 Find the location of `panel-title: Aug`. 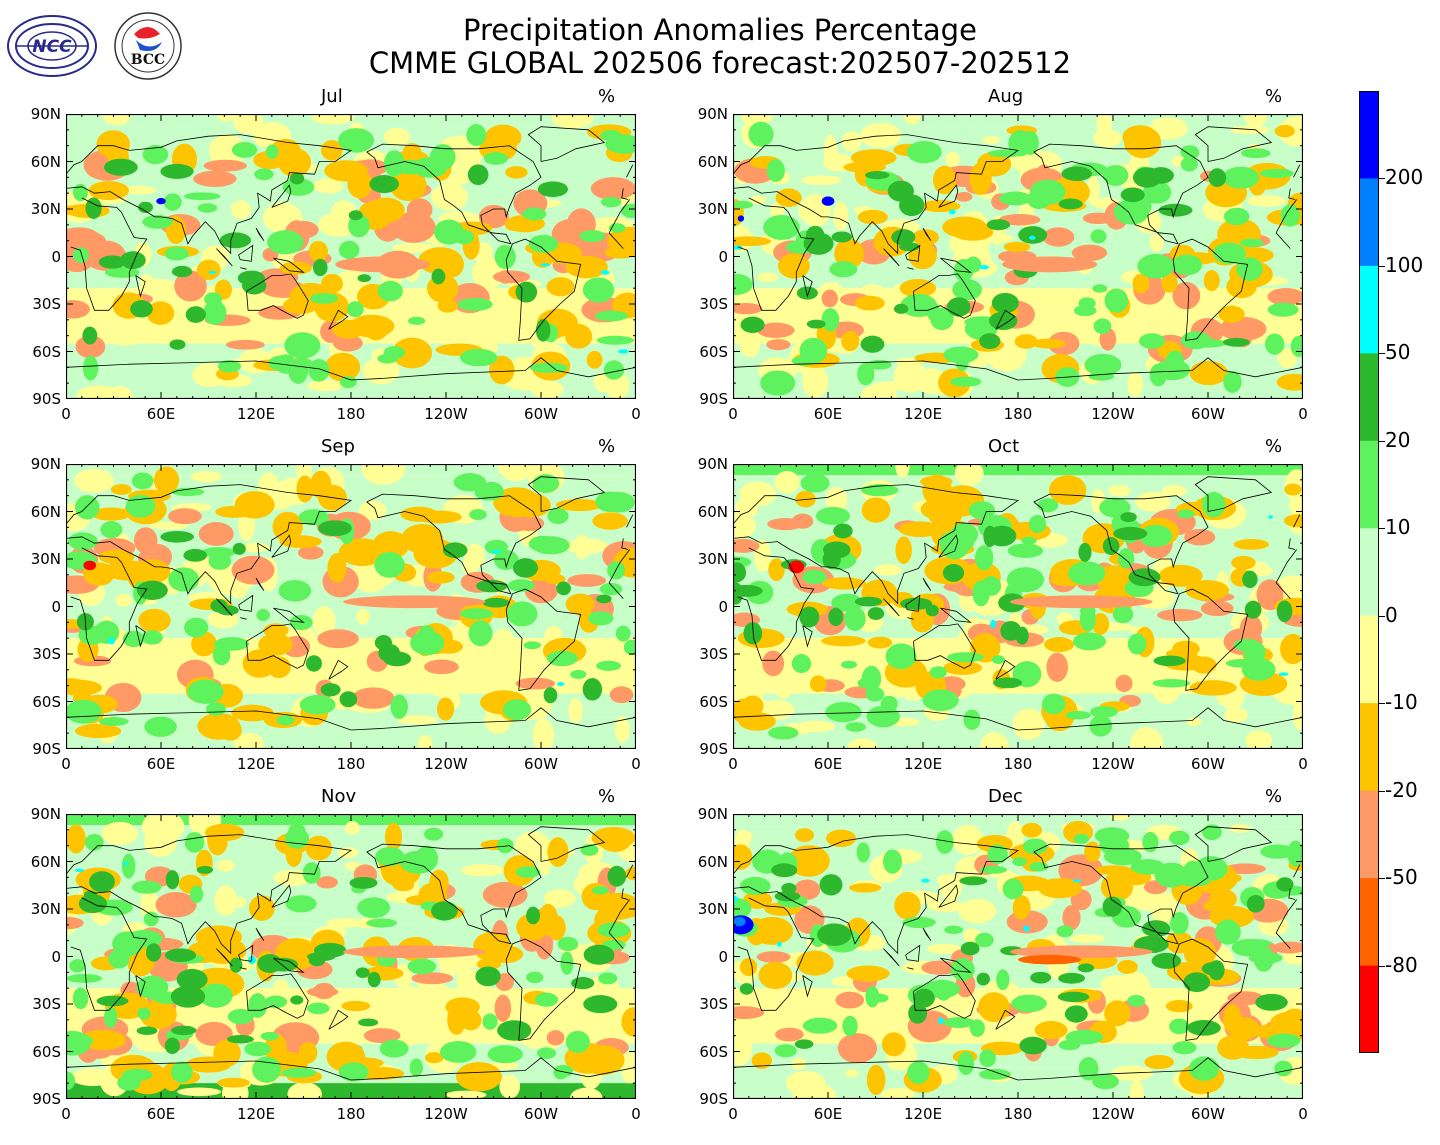

panel-title: Aug is located at coordinates (1006, 96).